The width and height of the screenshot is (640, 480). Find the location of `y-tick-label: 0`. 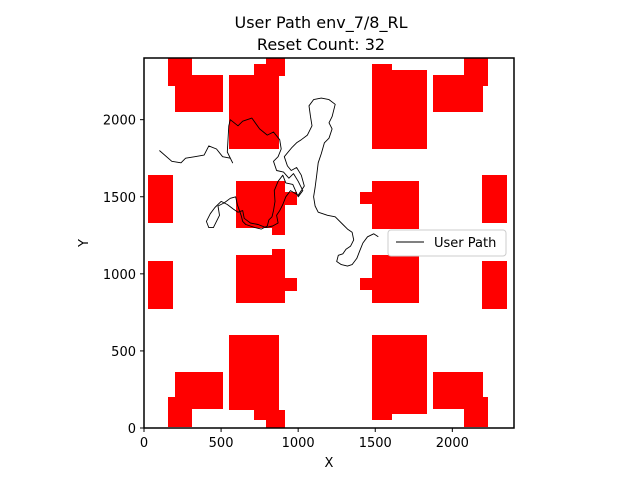

y-tick-label: 0 is located at coordinates (132, 429).